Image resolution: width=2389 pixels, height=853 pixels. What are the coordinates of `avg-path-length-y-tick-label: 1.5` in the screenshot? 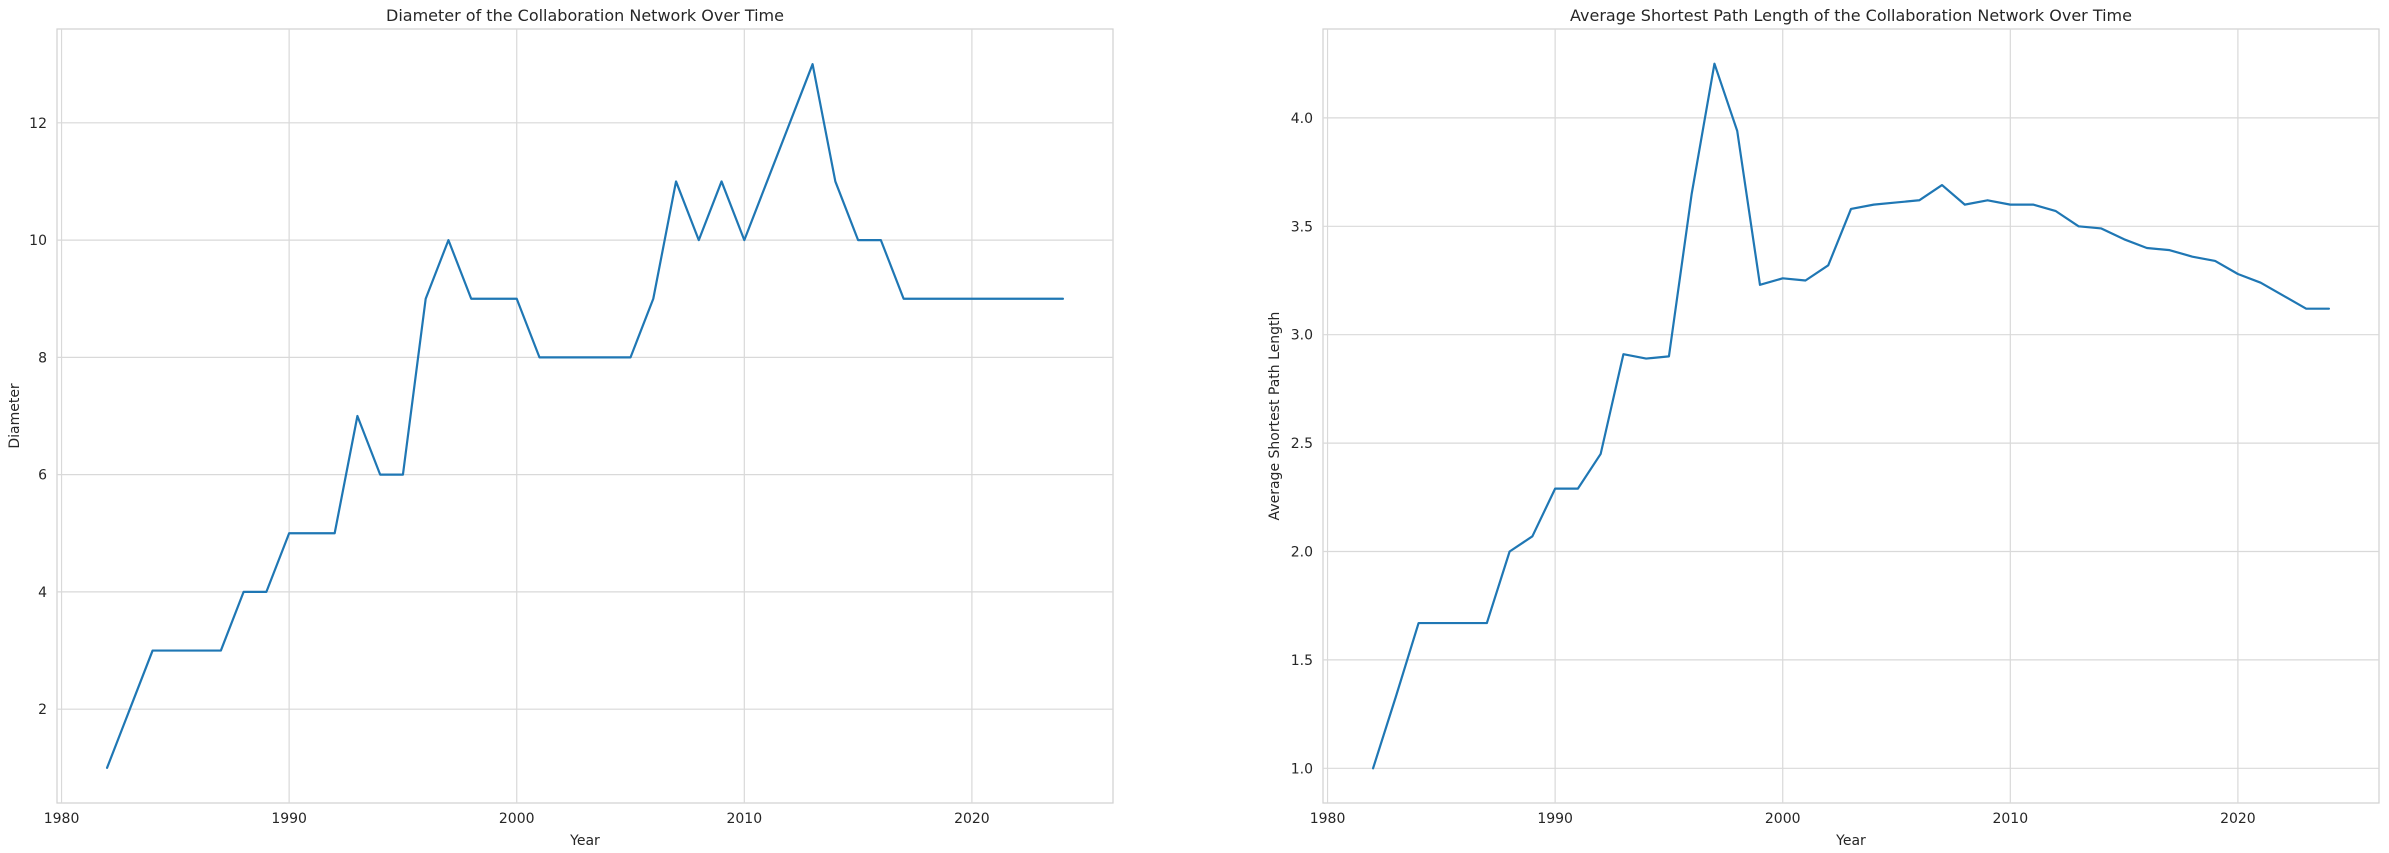 It's located at (1302, 661).